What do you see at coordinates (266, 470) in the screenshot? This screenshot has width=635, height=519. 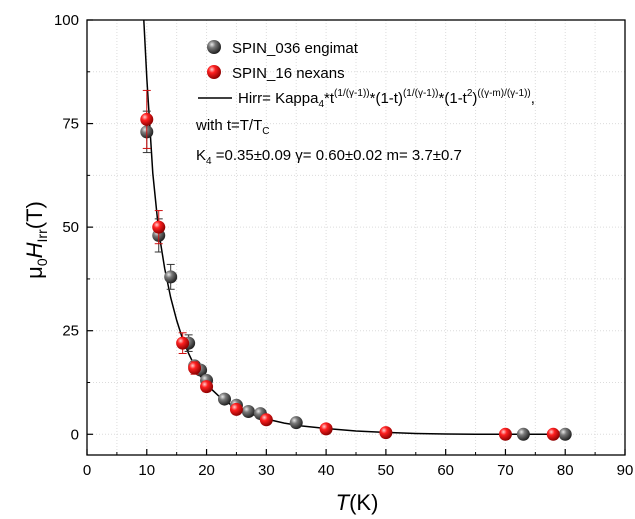 I see `x-tick-label: 30` at bounding box center [266, 470].